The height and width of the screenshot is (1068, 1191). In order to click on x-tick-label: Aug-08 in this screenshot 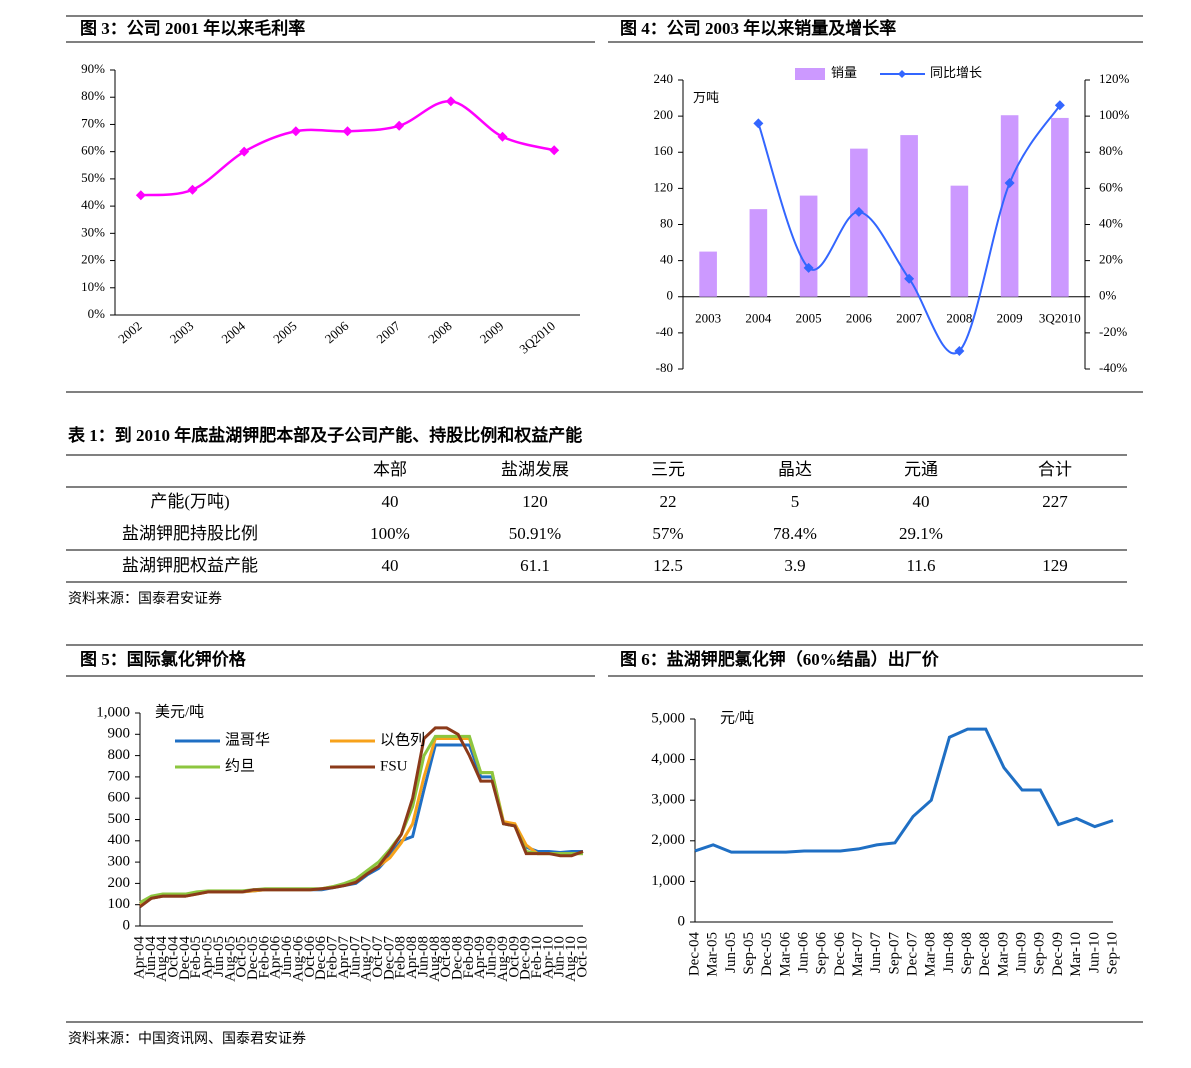, I will do `click(435, 959)`.